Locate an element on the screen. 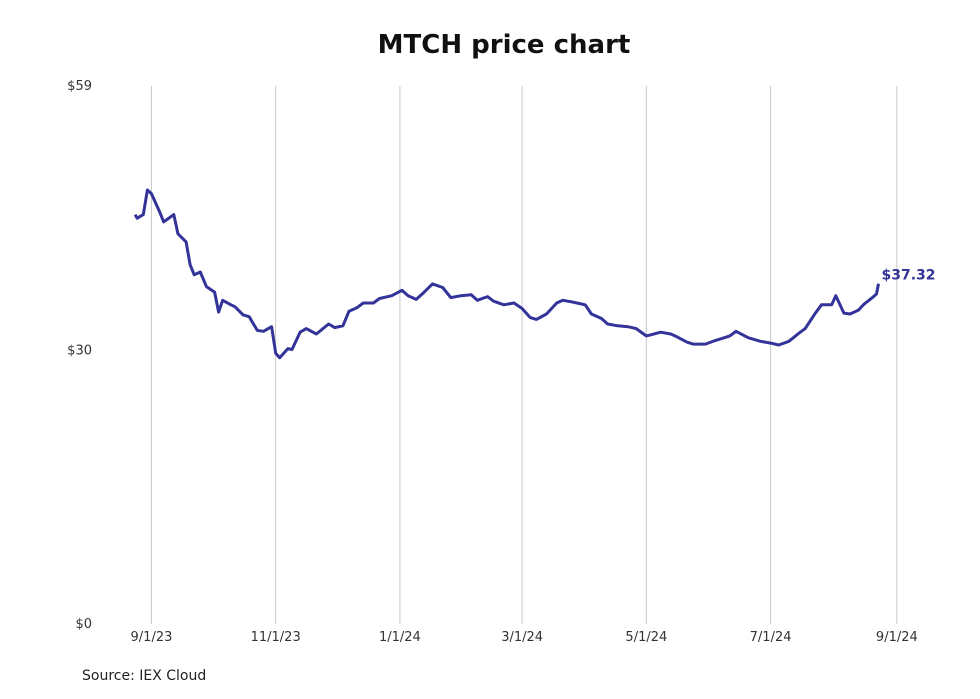 The image size is (980, 699). x-tick-label: 11/1/23 is located at coordinates (276, 637).